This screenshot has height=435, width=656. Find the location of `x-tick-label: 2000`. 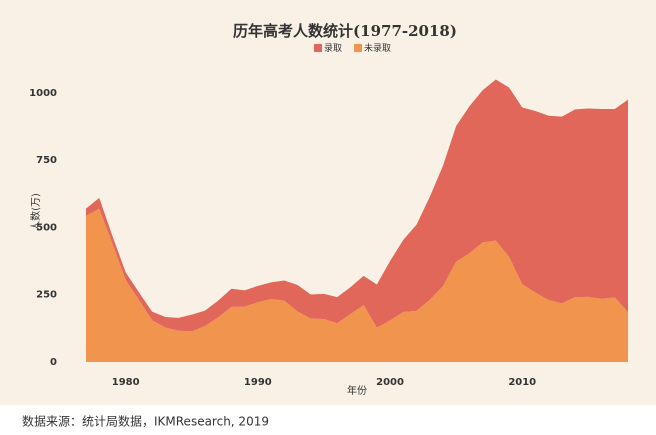

x-tick-label: 2000 is located at coordinates (390, 382).